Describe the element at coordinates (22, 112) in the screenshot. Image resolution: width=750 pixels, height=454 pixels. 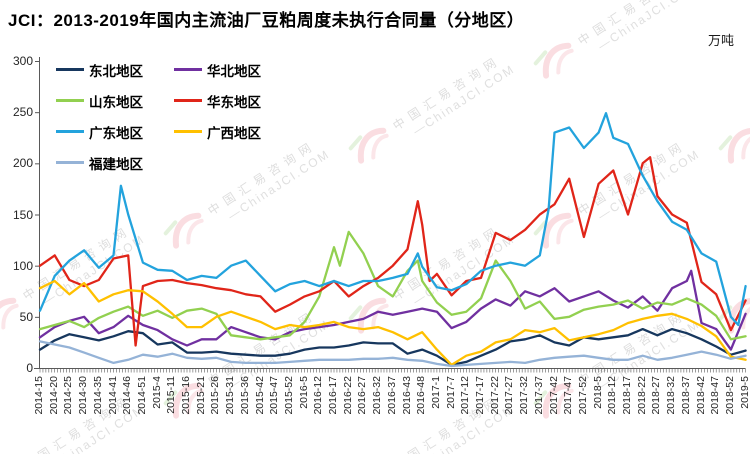
I see `y-axis-tick-label: 250` at that location.